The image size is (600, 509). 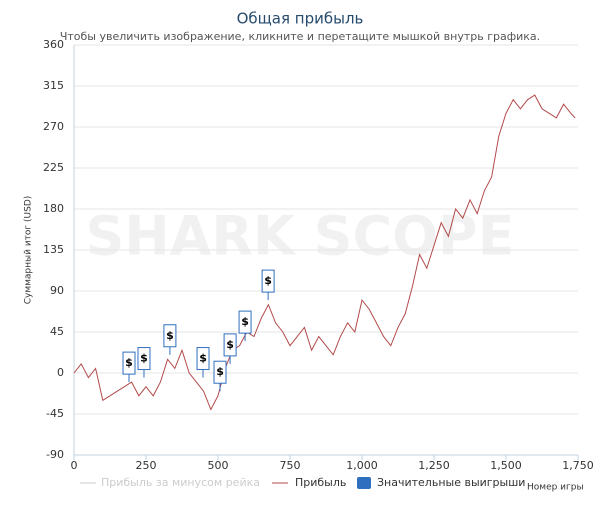 I want to click on x-tick-label: 250, so click(x=146, y=465).